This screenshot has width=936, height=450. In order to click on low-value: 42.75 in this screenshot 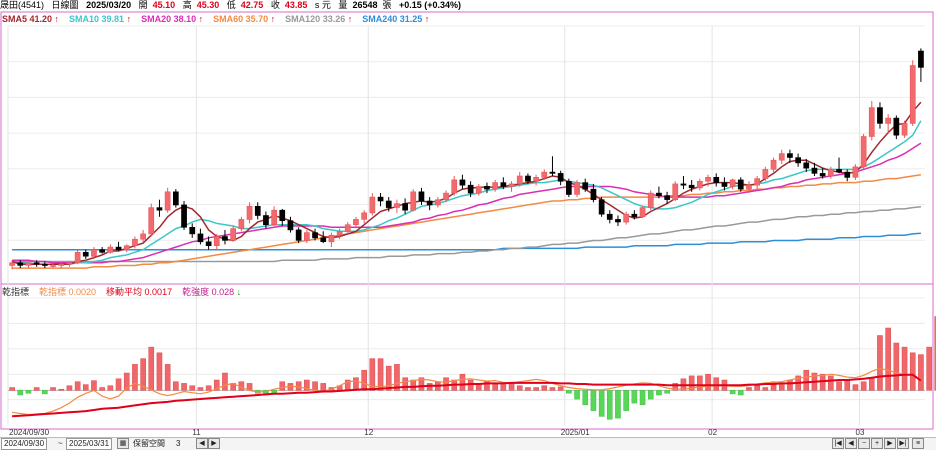, I will do `click(252, 5)`.